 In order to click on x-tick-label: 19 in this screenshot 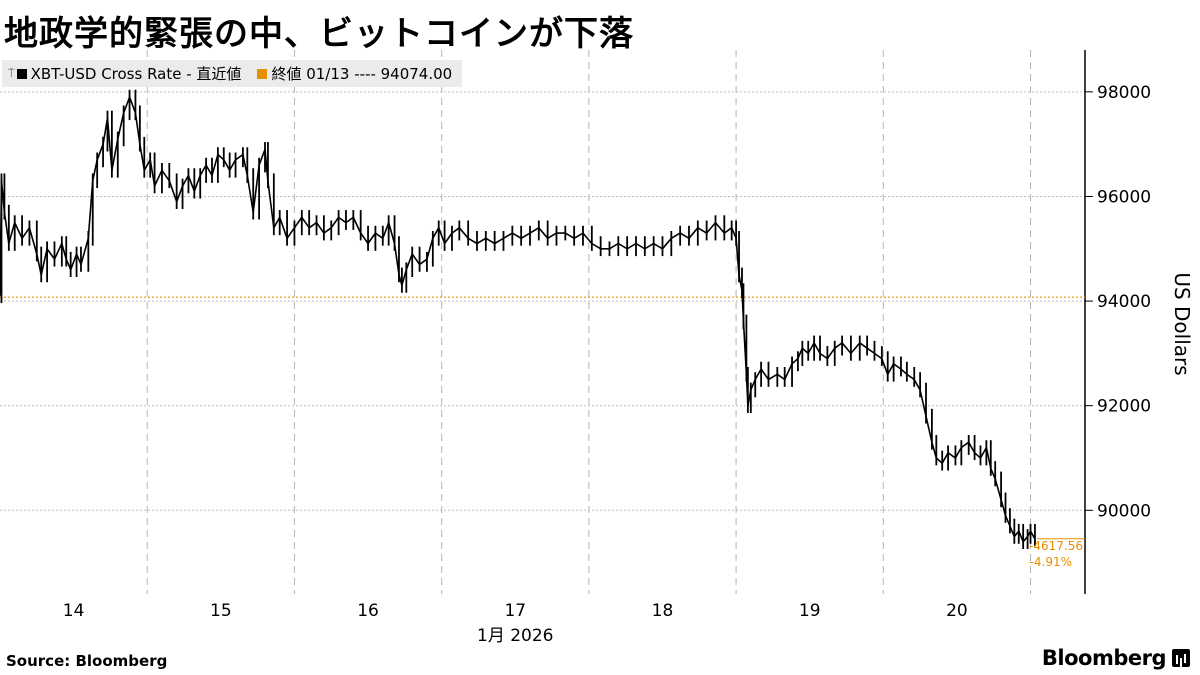, I will do `click(810, 611)`.